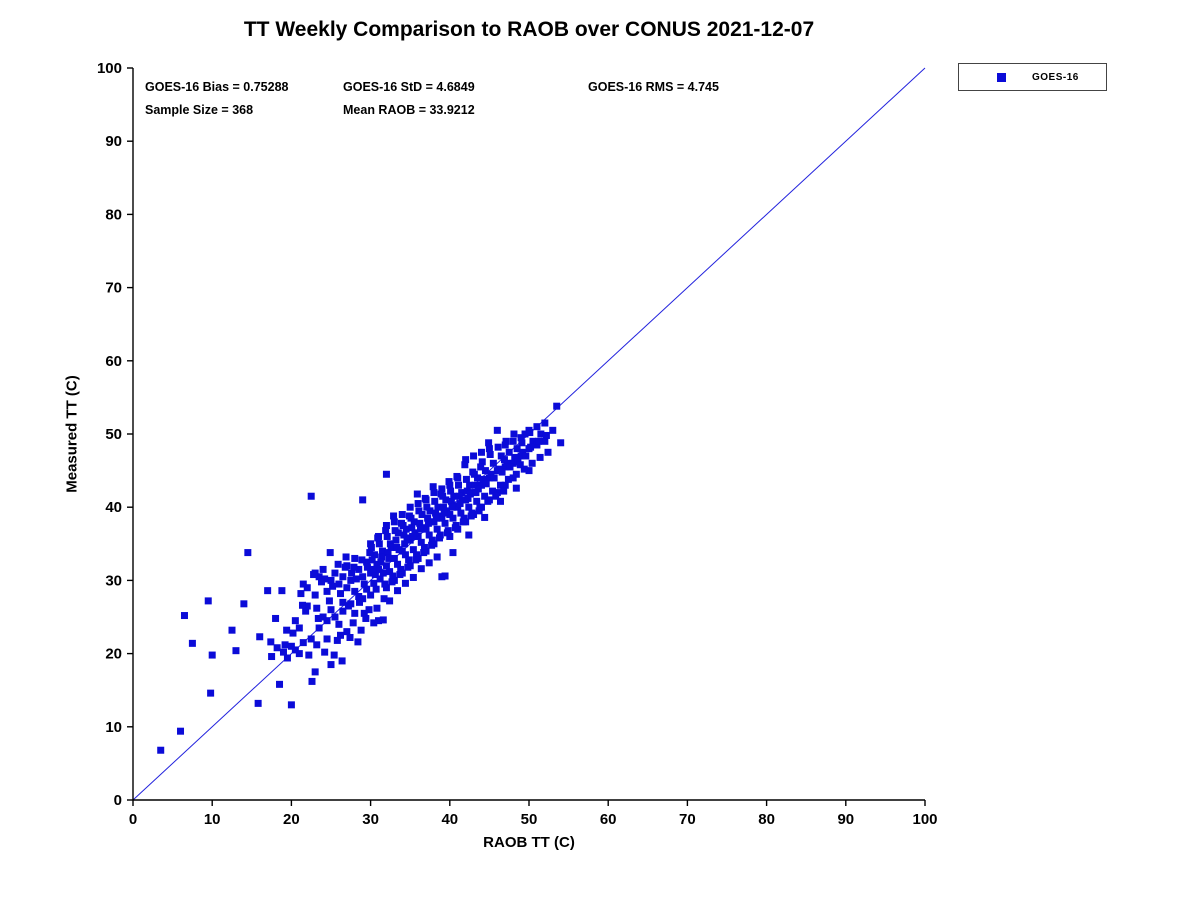  What do you see at coordinates (370, 819) in the screenshot?
I see `x-tick-label: 30` at bounding box center [370, 819].